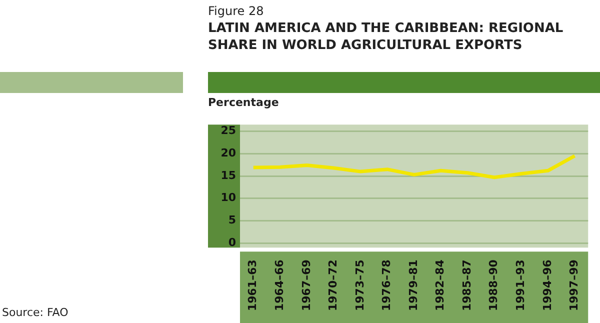 The width and height of the screenshot is (600, 323). I want to click on x-tick-label: 1970–72, so click(333, 286).